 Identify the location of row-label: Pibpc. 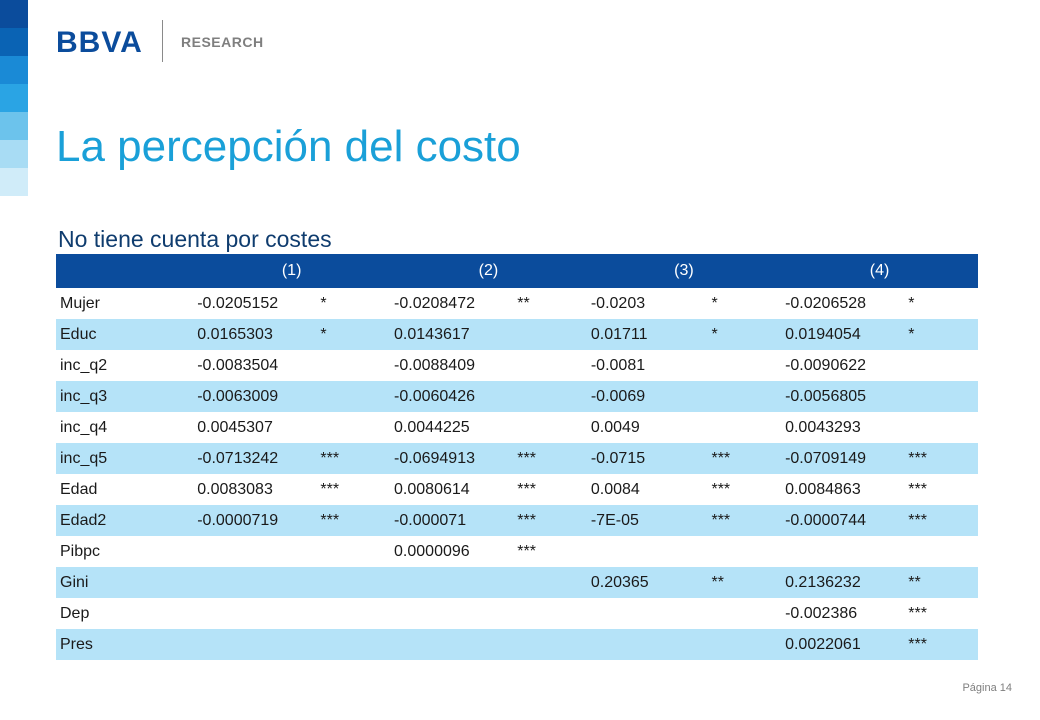
(80, 551).